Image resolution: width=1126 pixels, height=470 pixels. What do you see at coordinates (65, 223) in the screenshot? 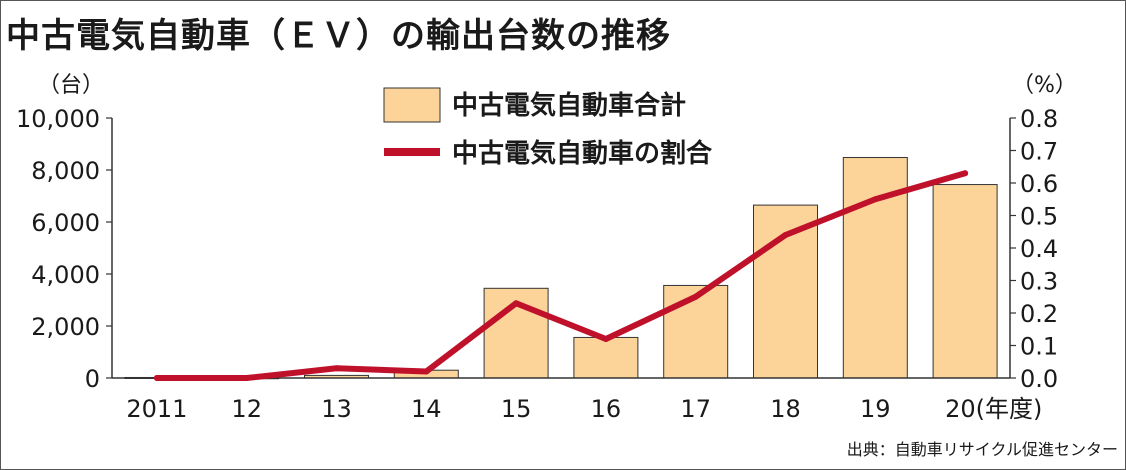
I see `left-tick-label: 6,000` at bounding box center [65, 223].